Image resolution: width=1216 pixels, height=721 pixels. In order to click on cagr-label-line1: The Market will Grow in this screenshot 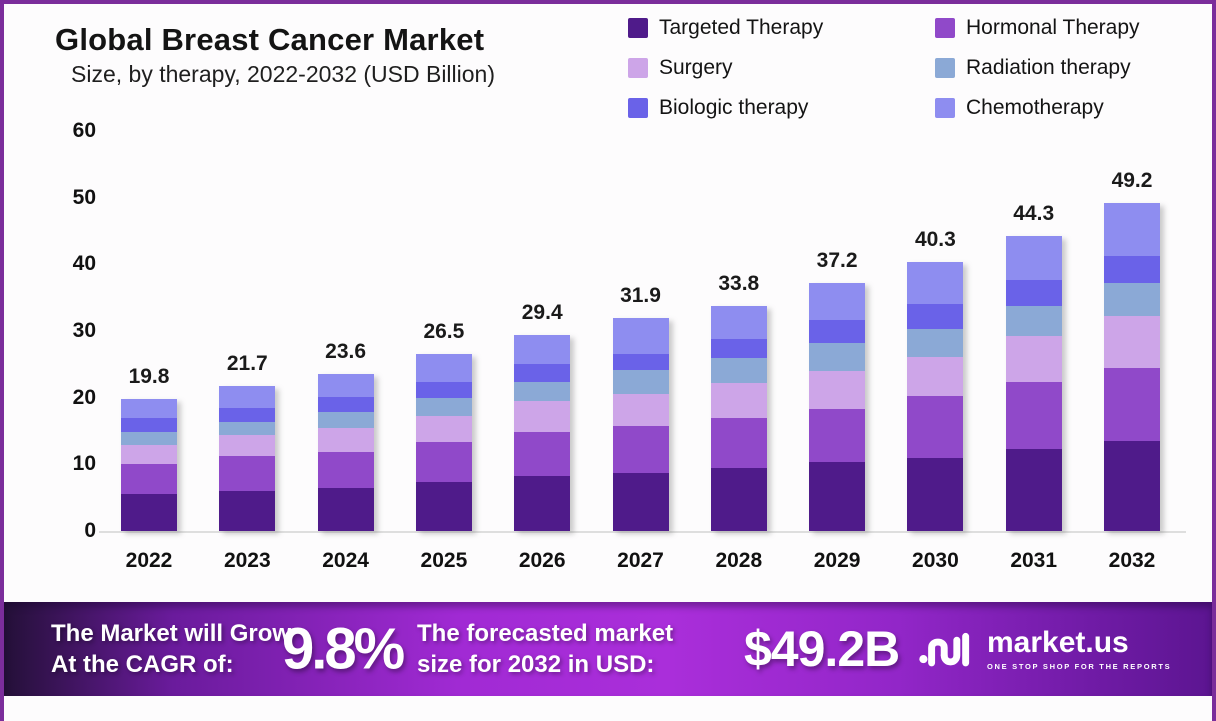, I will do `click(171, 633)`.